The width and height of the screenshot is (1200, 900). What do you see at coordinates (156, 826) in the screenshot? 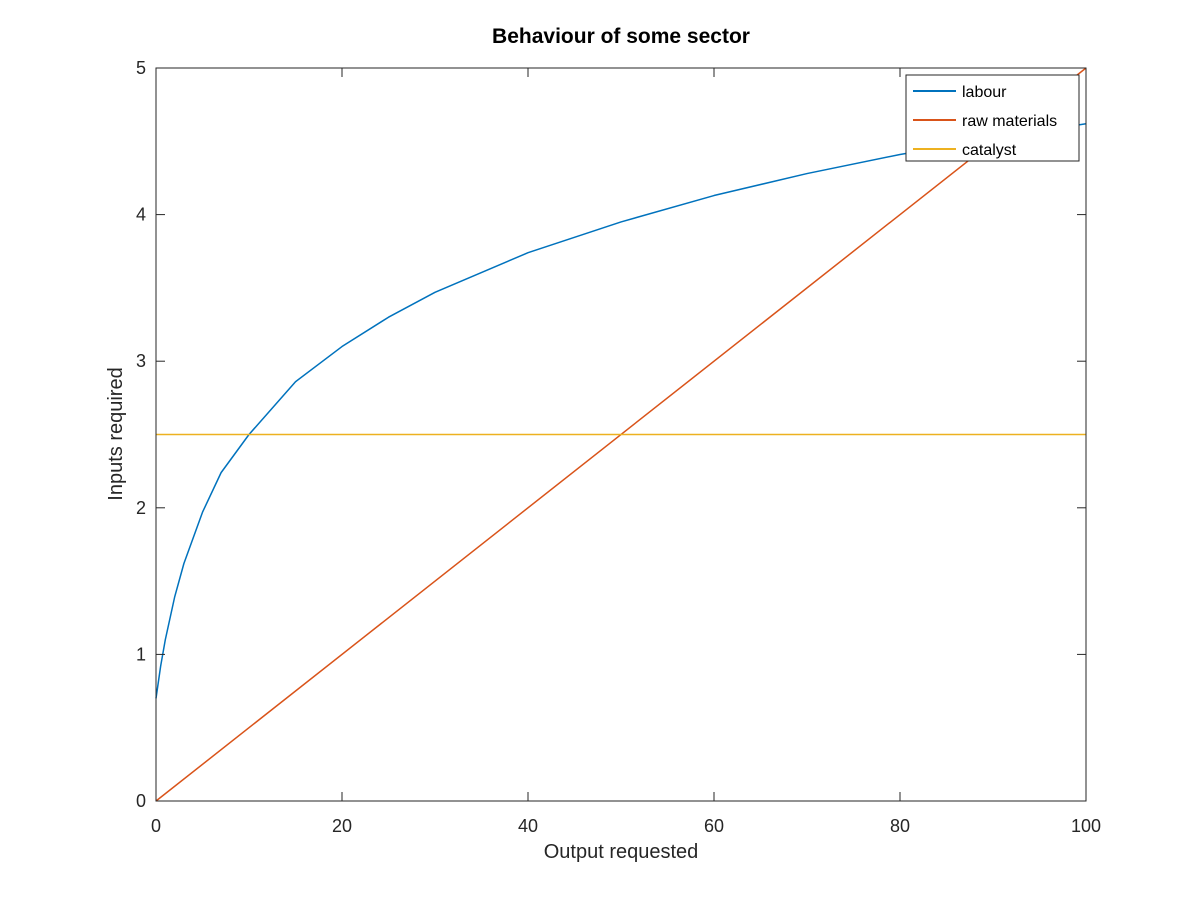
I see `x-tick-label: 0` at bounding box center [156, 826].